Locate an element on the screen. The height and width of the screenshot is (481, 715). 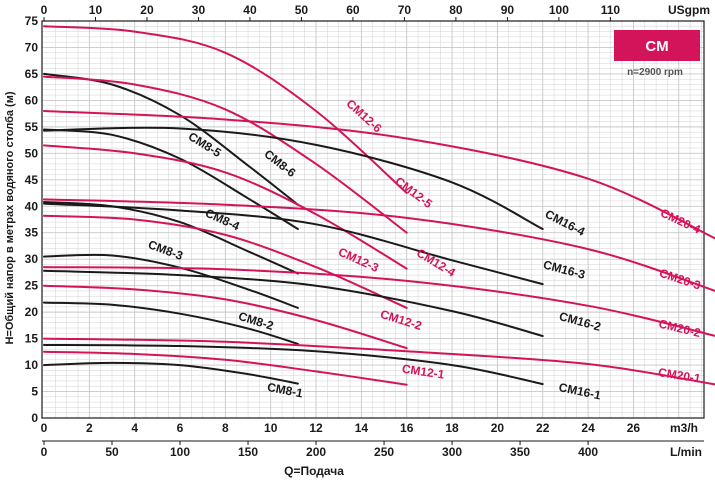
x-tick-m3h: 2 is located at coordinates (89, 428).